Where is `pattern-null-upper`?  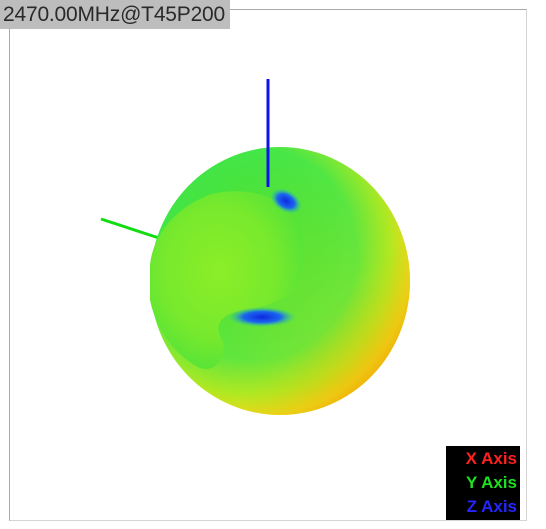
pattern-null-upper is located at coordinates (286, 201).